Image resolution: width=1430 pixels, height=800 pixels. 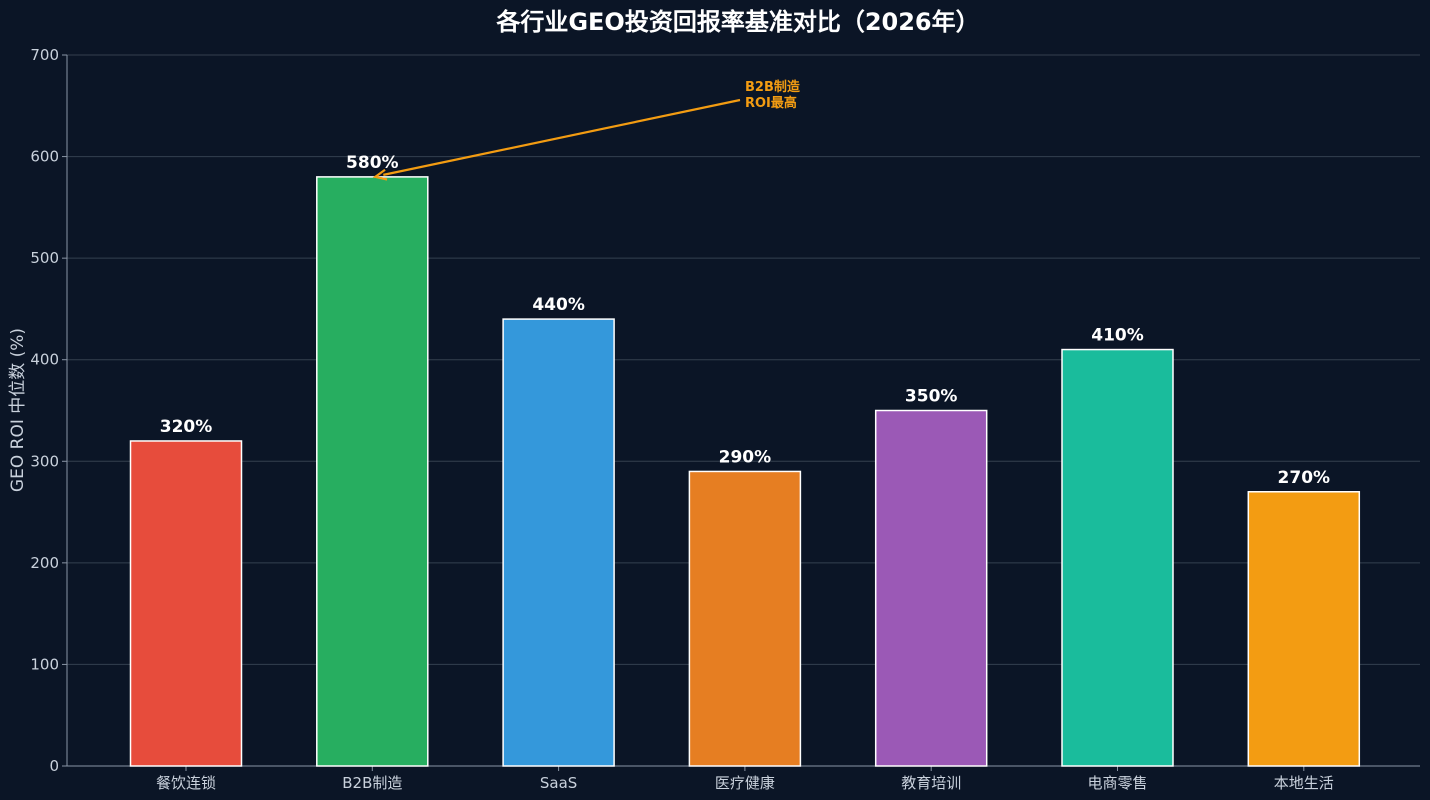 What do you see at coordinates (1304, 783) in the screenshot?
I see `x-tick-label-6: 本地生活` at bounding box center [1304, 783].